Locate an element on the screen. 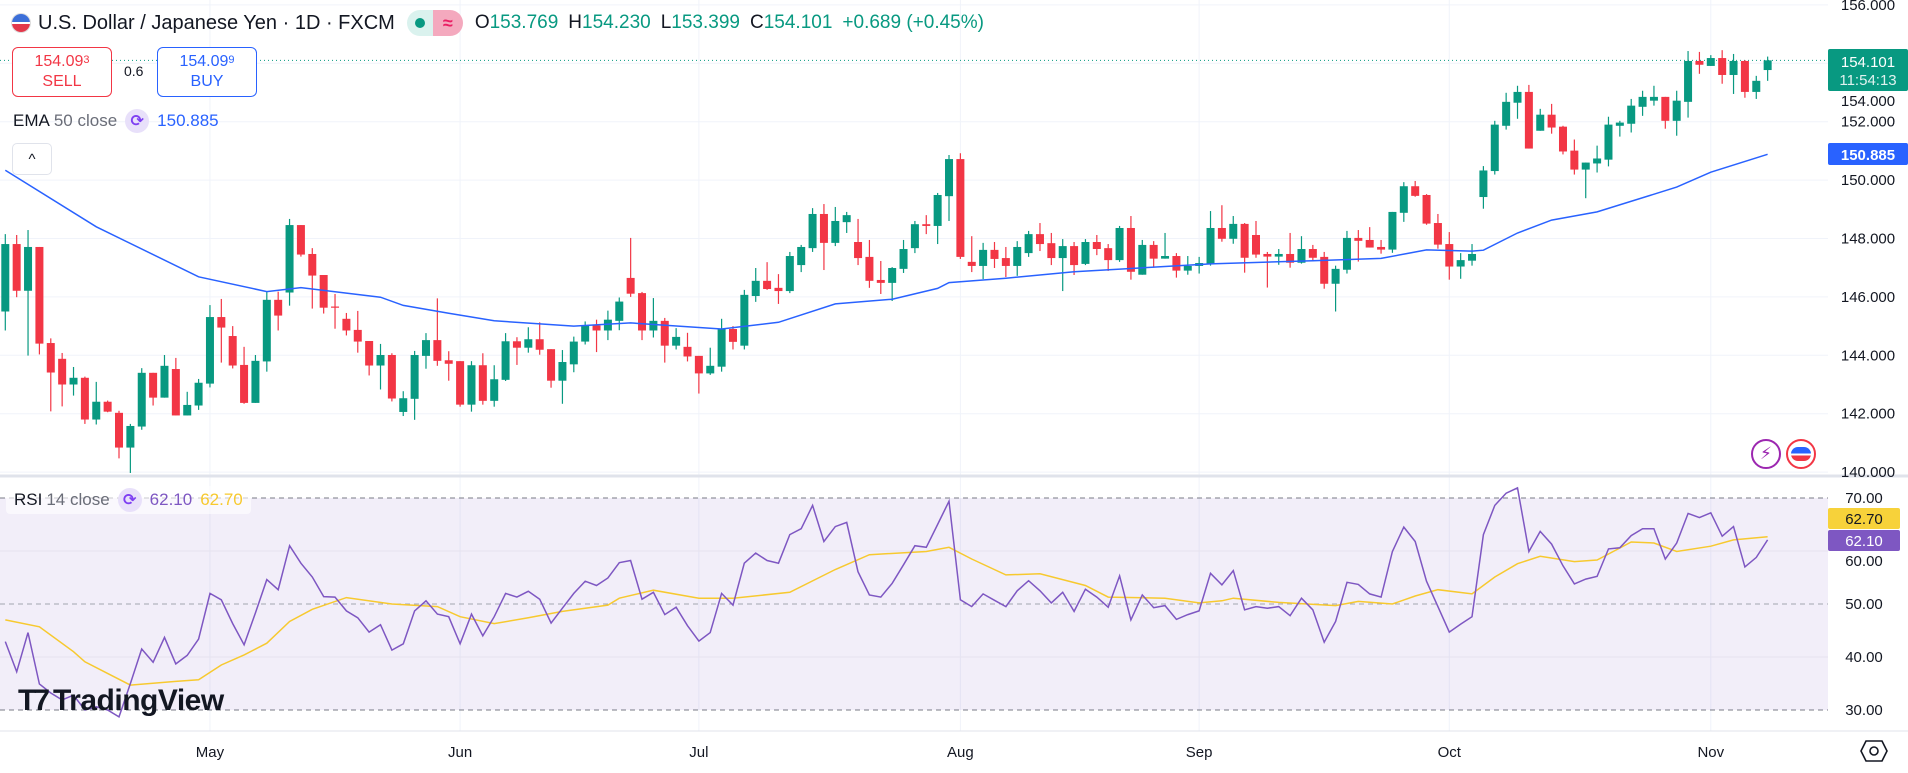 Image resolution: width=1908 pixels, height=773 pixels. time-tick-label: Aug is located at coordinates (960, 752).